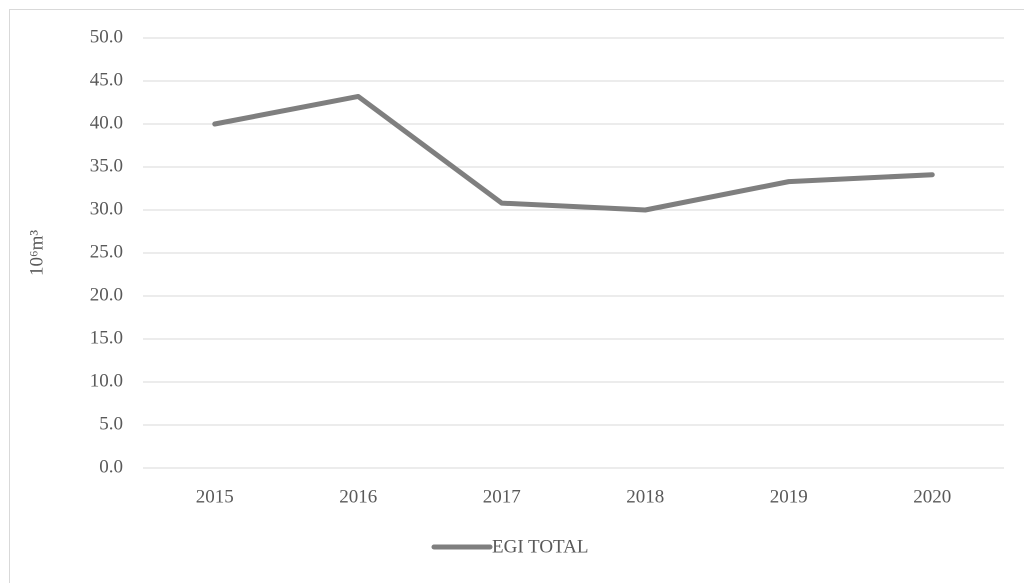 The image size is (1024, 583). What do you see at coordinates (36, 253) in the screenshot?
I see `y-axis-label: 10⁶m³` at bounding box center [36, 253].